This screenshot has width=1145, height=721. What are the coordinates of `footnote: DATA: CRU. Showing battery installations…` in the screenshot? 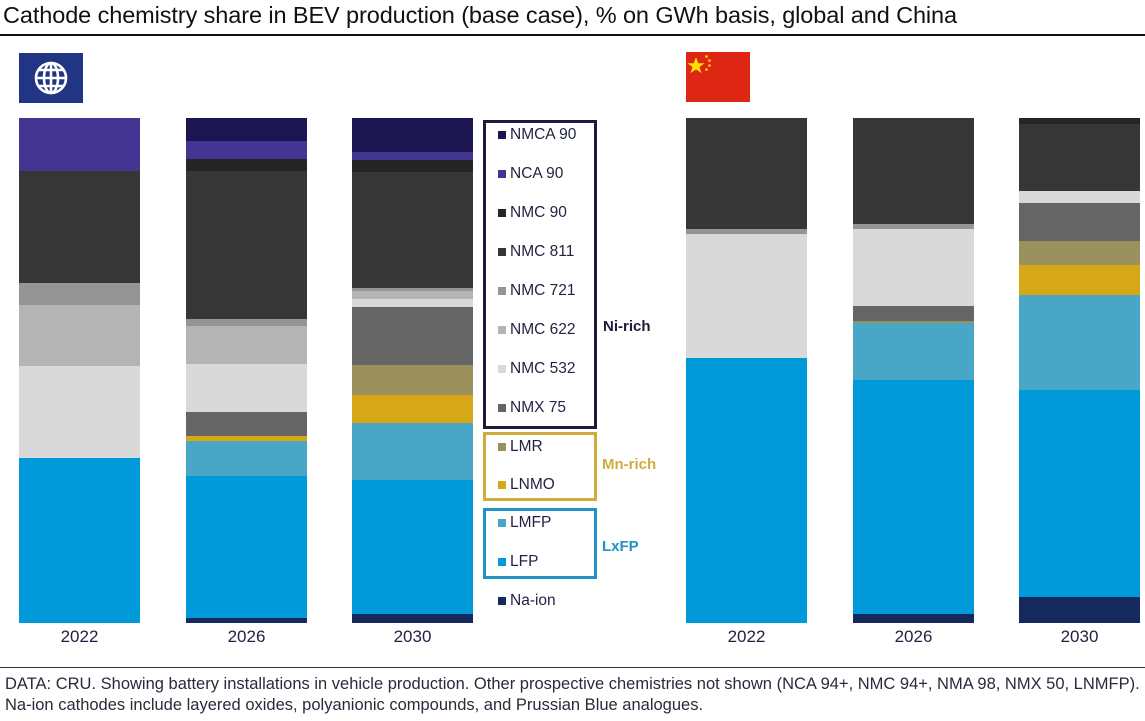 It's located at (572, 694).